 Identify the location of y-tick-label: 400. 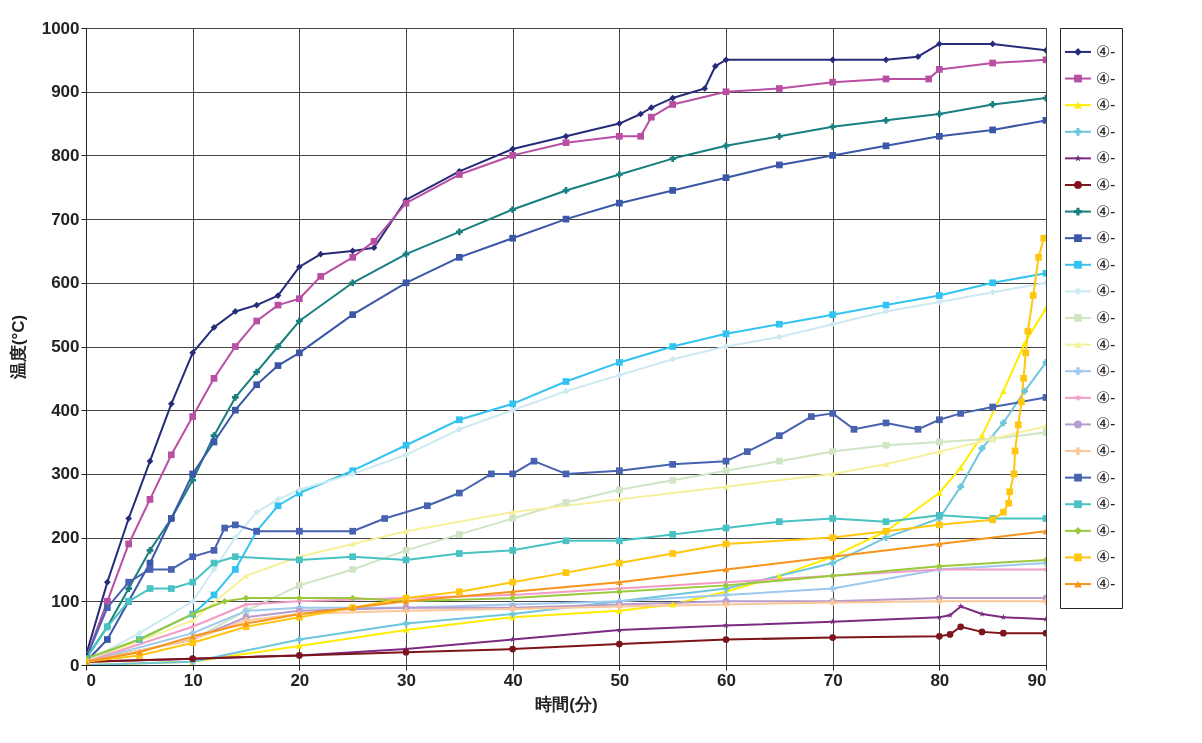
(65, 410).